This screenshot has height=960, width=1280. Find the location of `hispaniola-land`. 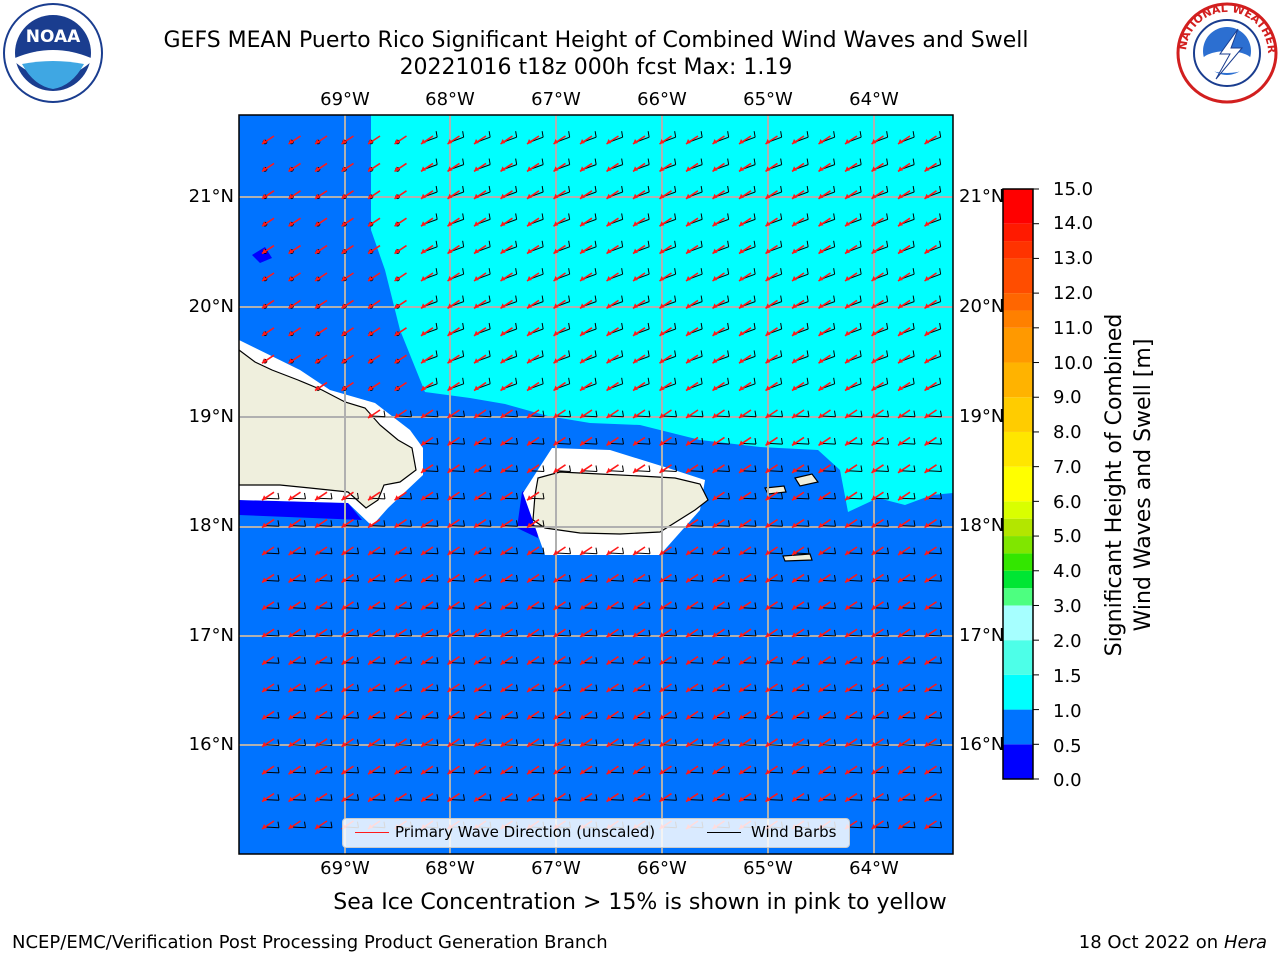

hispaniola-land is located at coordinates (328, 429).